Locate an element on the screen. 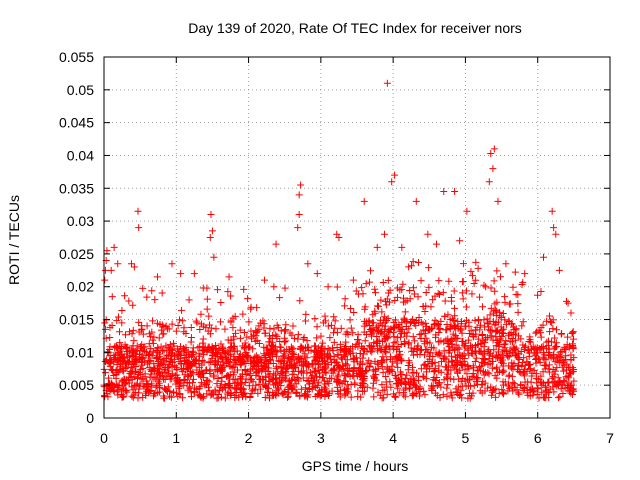 This screenshot has width=640, height=480. y-tick-label: 0.015 is located at coordinates (76, 320).